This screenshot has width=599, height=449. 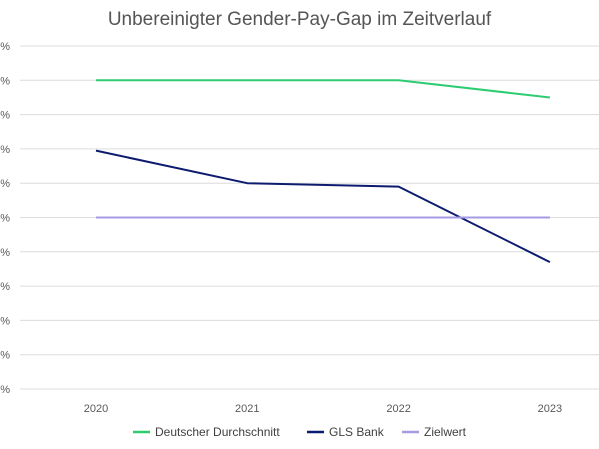 I want to click on y-tick-label: 14%, so click(x=5, y=150).